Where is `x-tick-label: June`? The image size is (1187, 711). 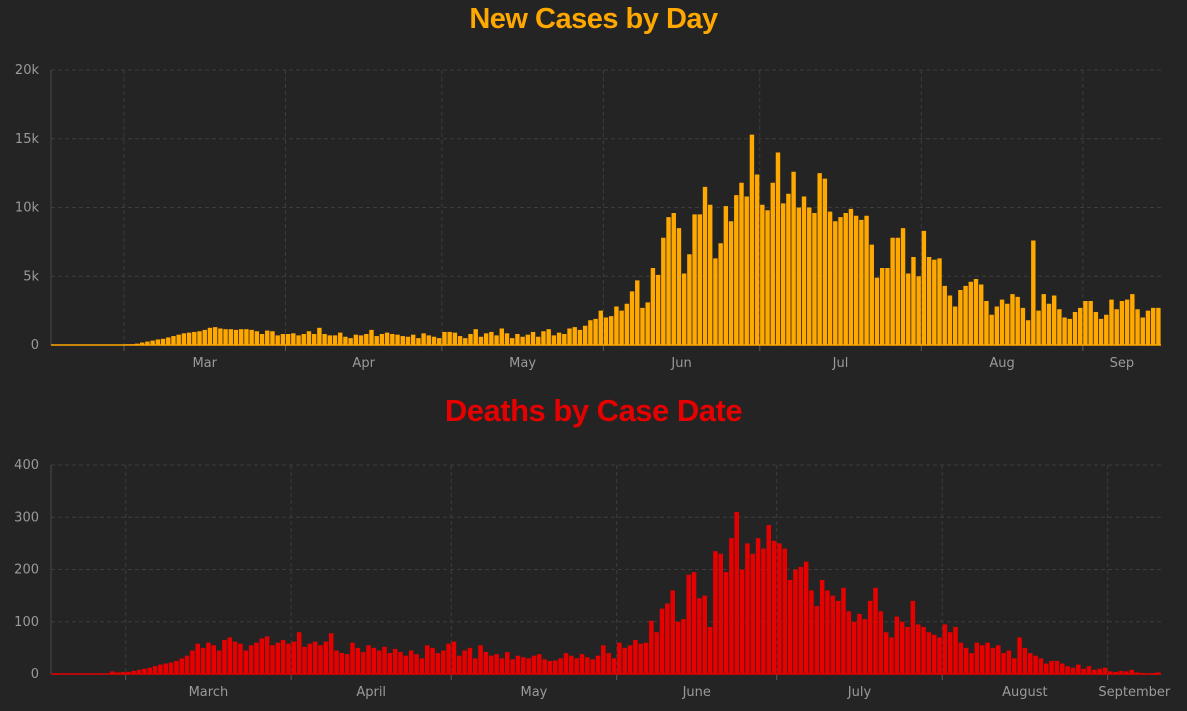
x-tick-label: June is located at coordinates (696, 692).